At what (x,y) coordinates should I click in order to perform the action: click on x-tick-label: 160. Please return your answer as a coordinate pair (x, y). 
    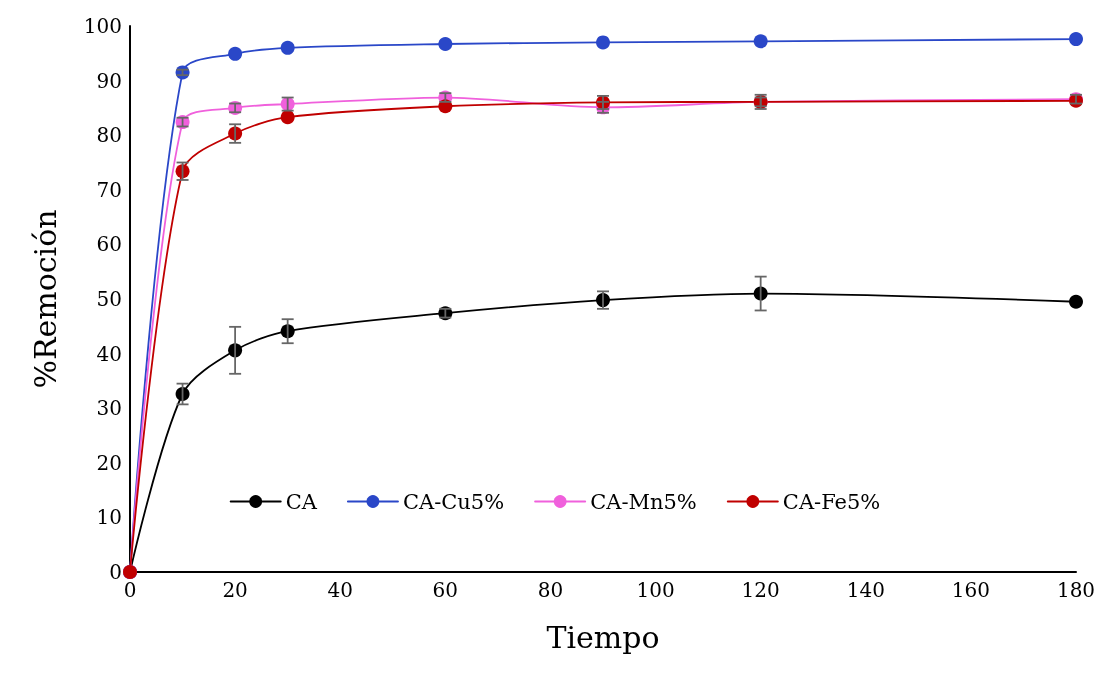
    Looking at the image, I should click on (970, 590).